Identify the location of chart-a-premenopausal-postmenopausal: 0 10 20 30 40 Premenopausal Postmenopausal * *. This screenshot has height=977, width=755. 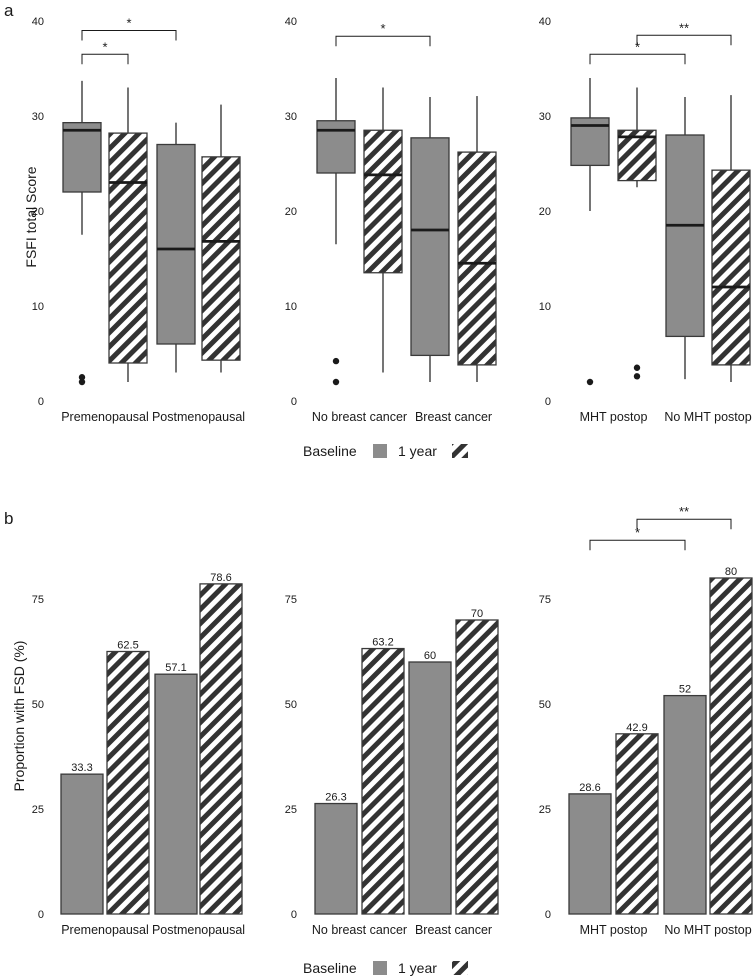
(138, 220).